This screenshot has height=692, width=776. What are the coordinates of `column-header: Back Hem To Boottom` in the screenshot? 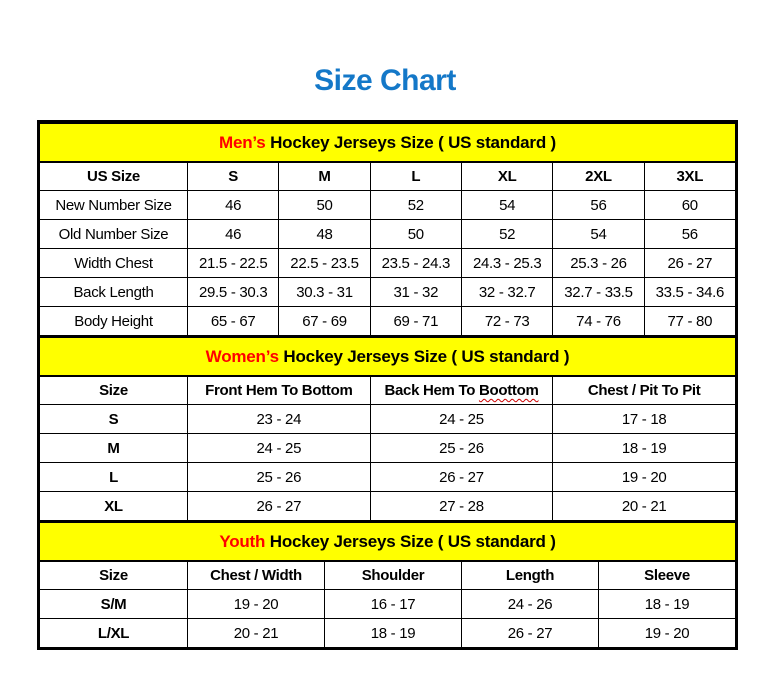 It's located at (461, 390).